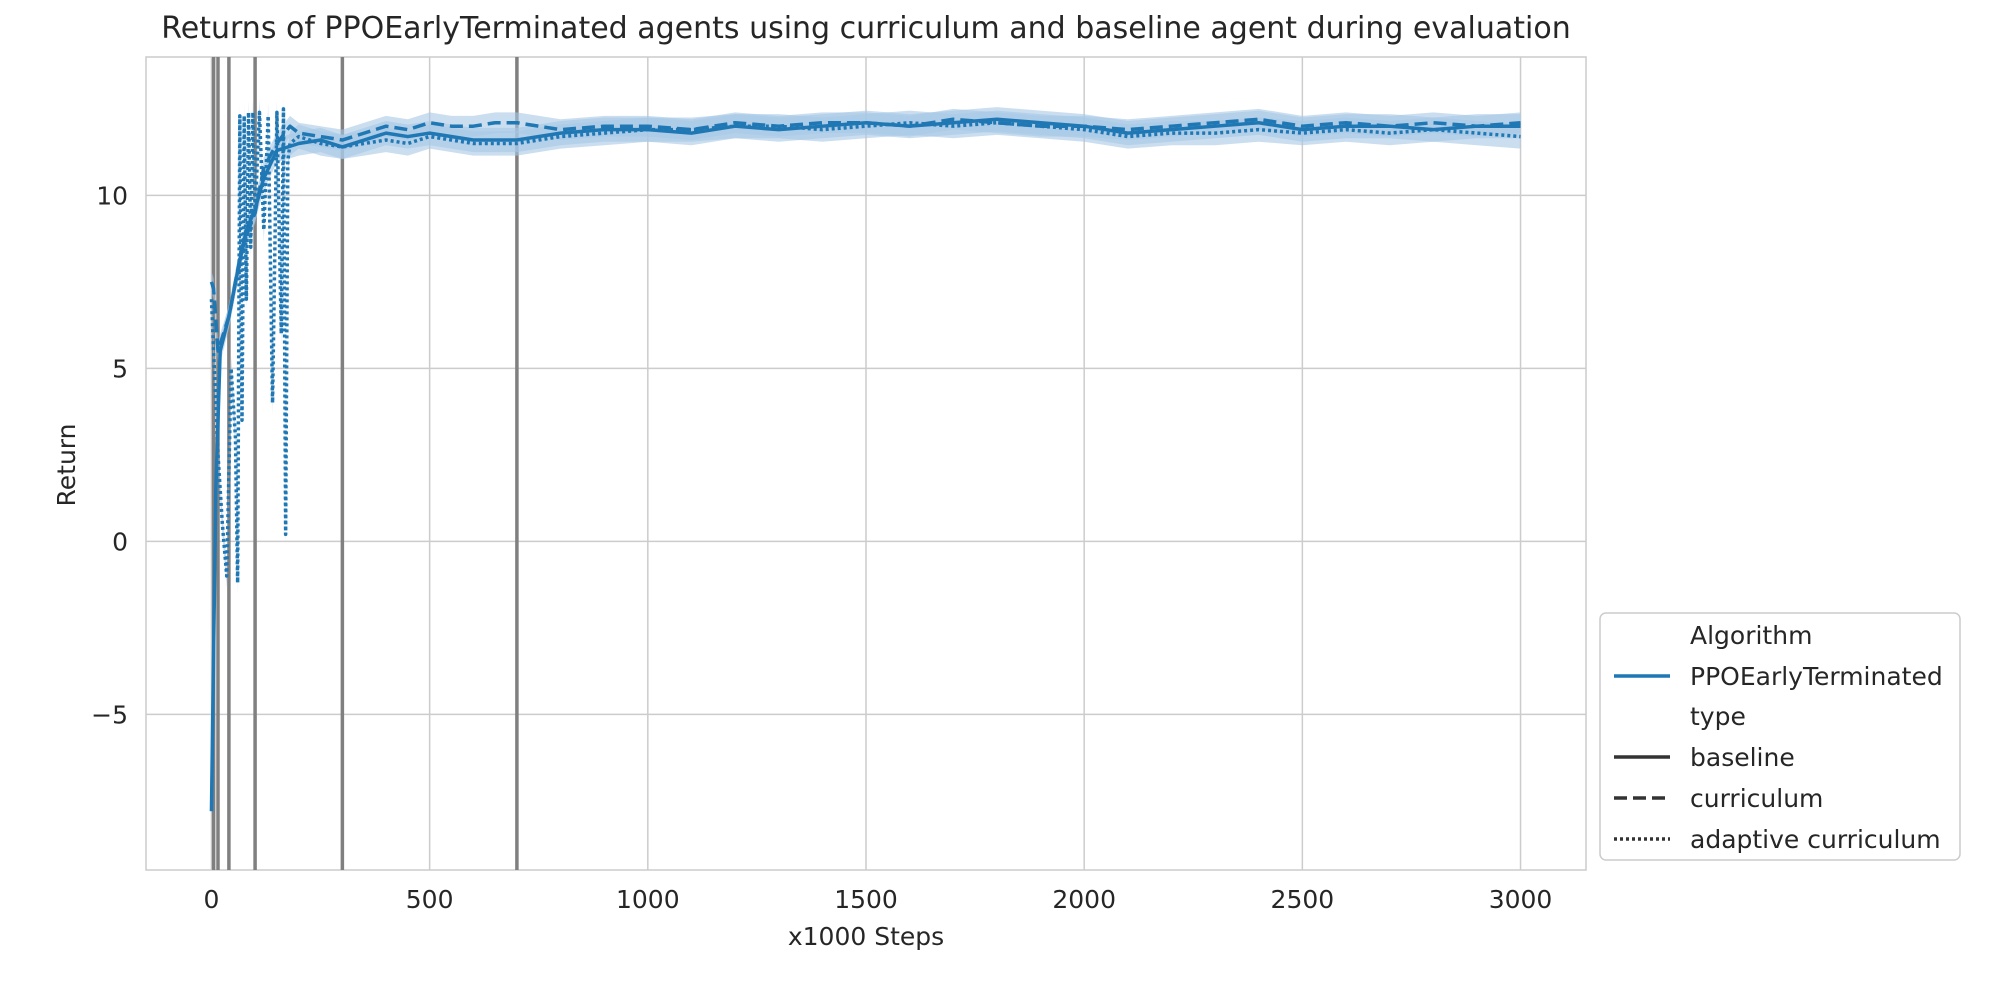  Describe the element at coordinates (120, 368) in the screenshot. I see `y-tick-label: 5` at that location.